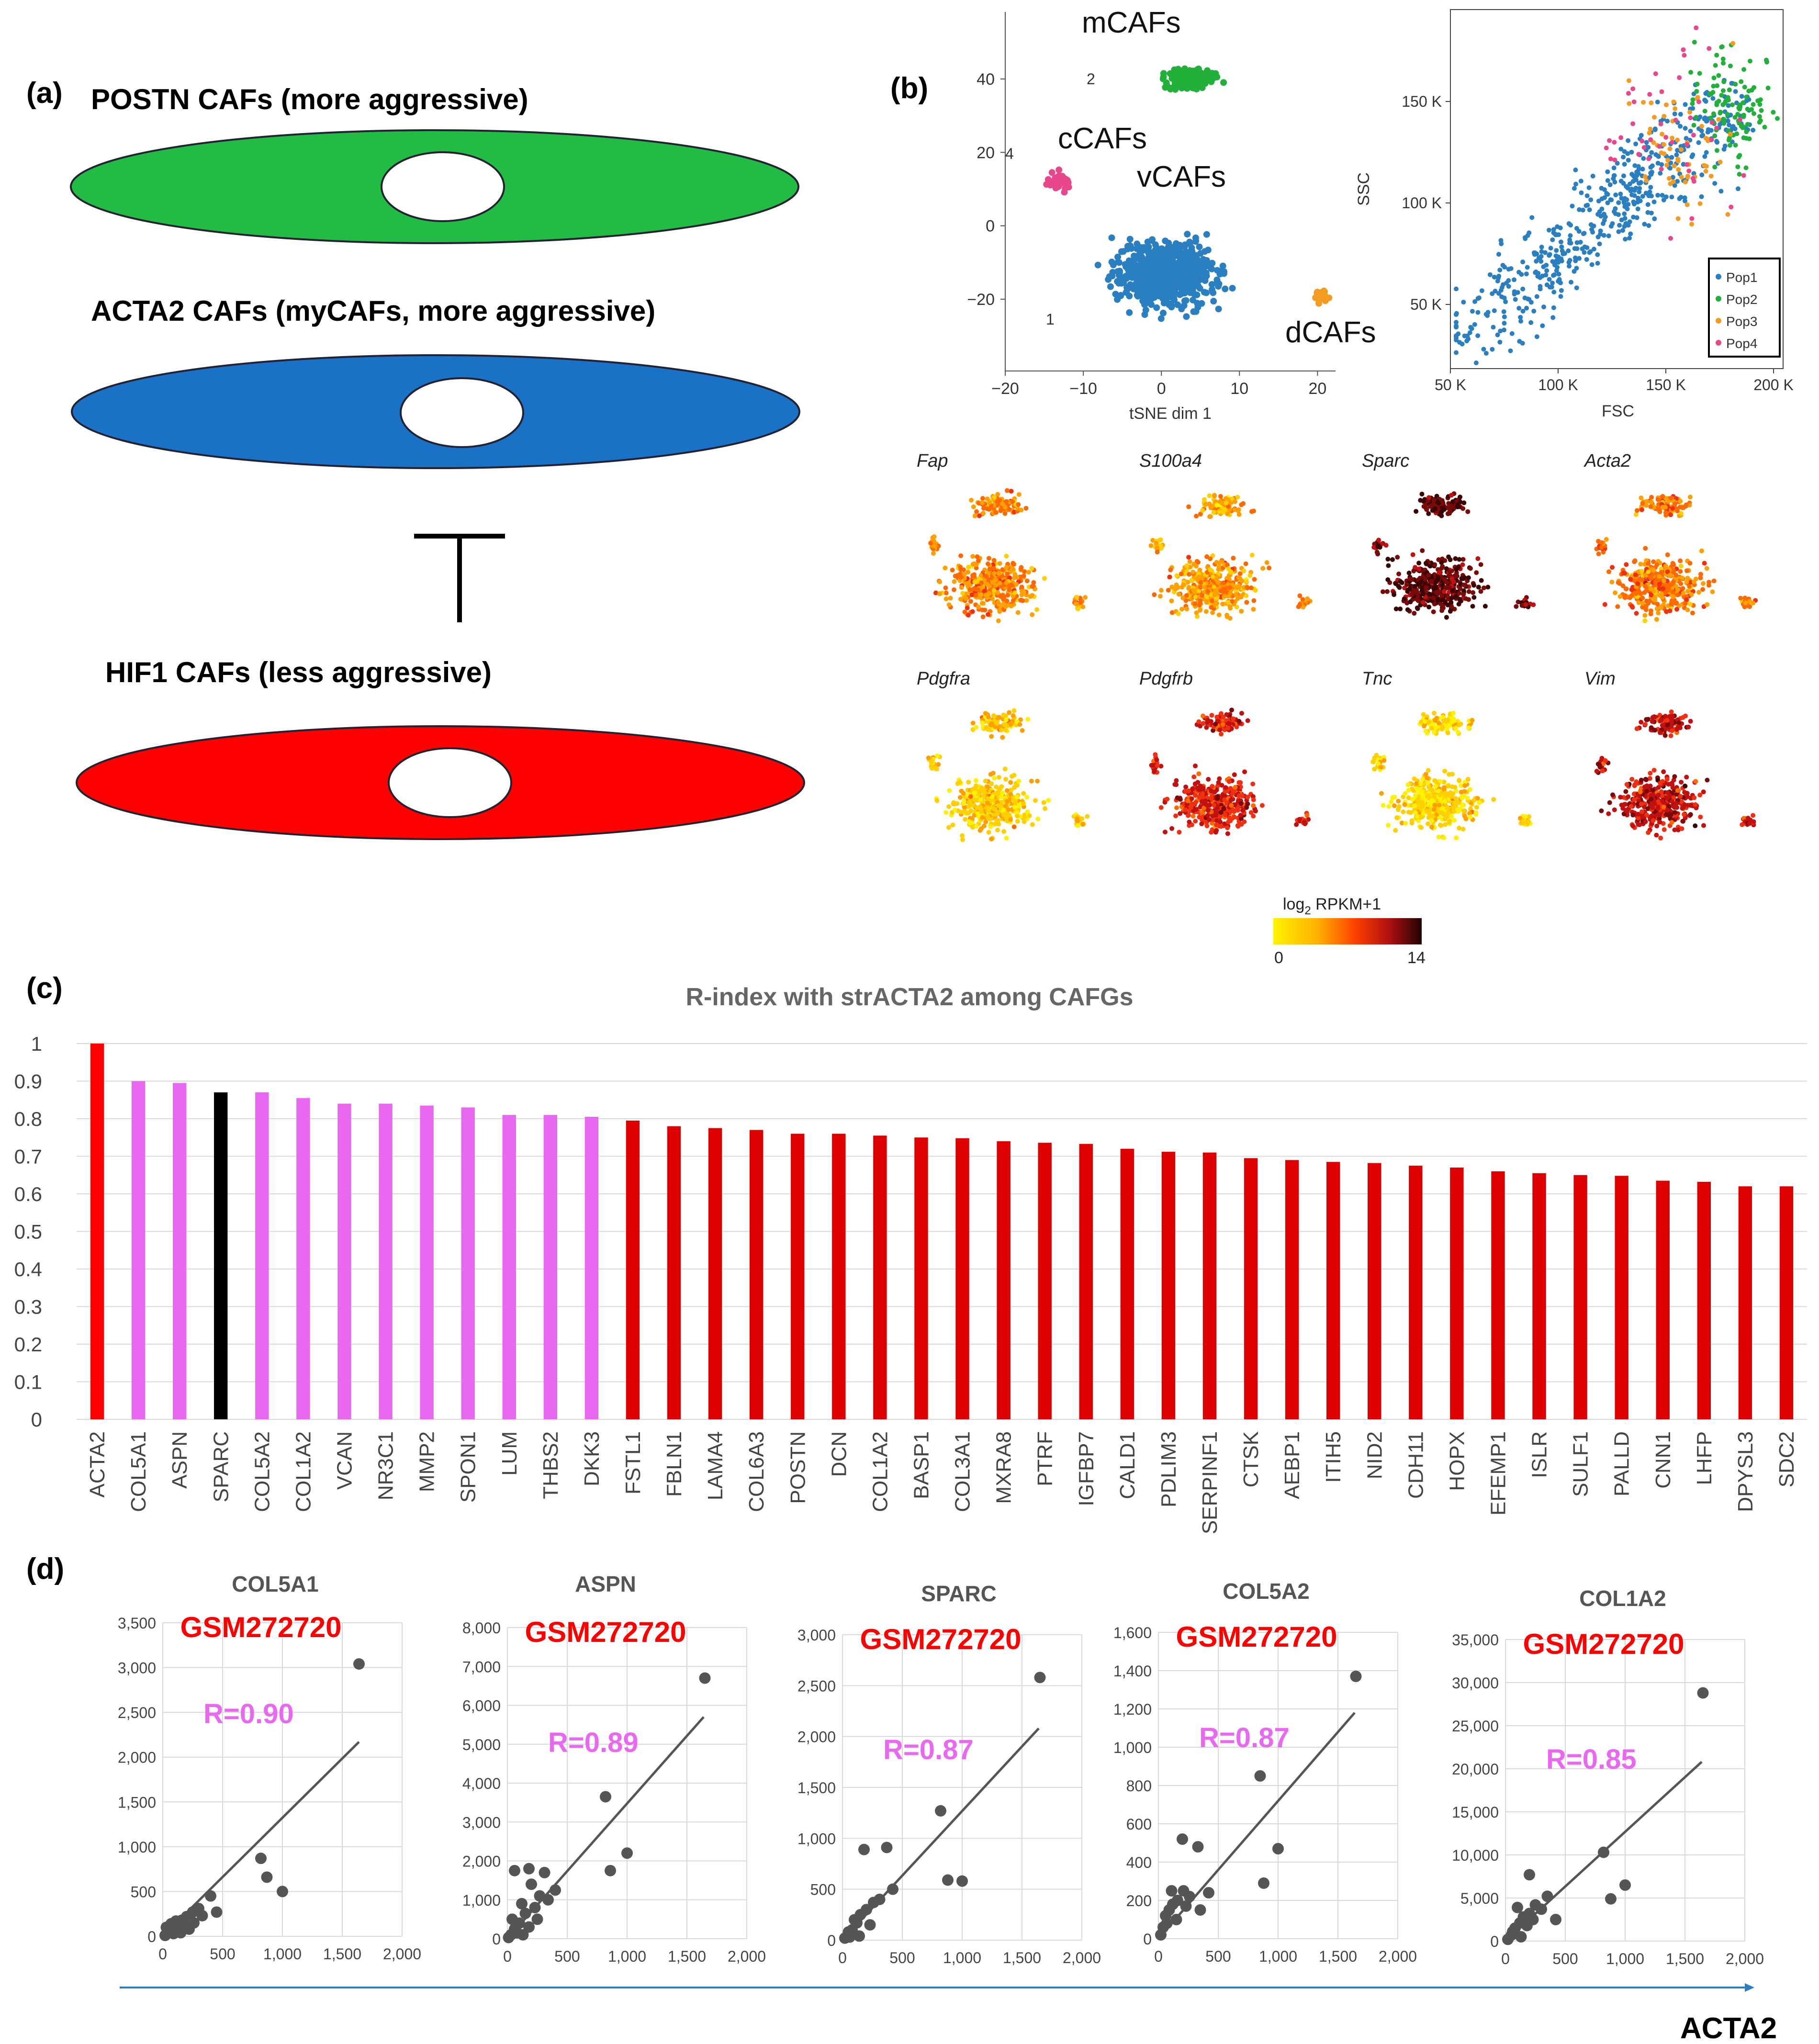  Describe the element at coordinates (1364, 189) in the screenshot. I see `fsc-y-label: SSC` at that location.